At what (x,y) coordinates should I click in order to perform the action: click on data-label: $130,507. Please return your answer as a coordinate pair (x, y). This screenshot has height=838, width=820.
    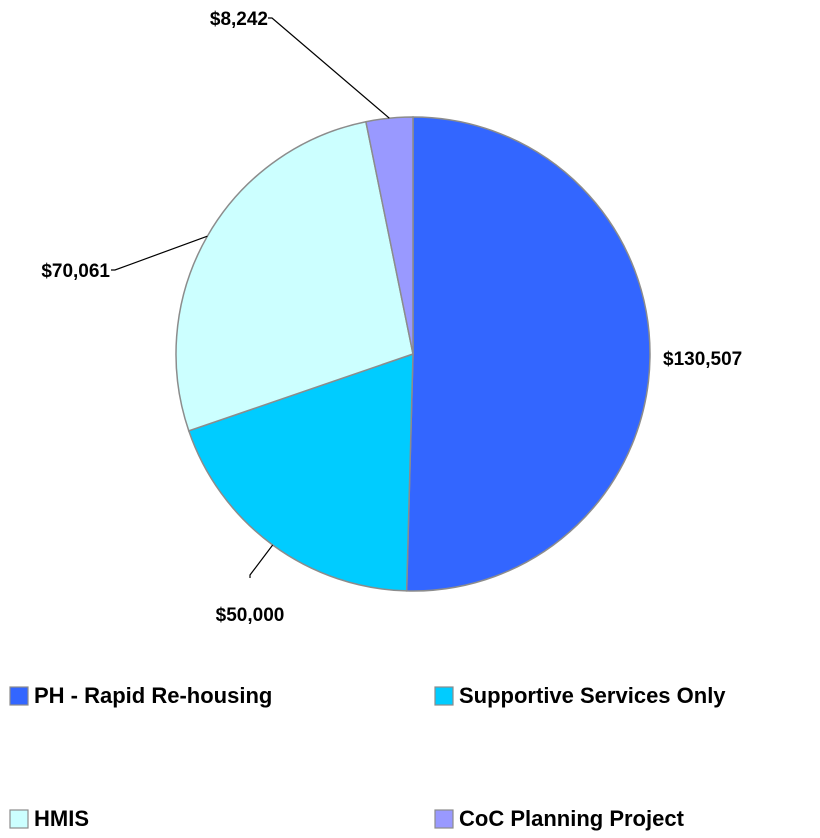
    Looking at the image, I should click on (702, 359).